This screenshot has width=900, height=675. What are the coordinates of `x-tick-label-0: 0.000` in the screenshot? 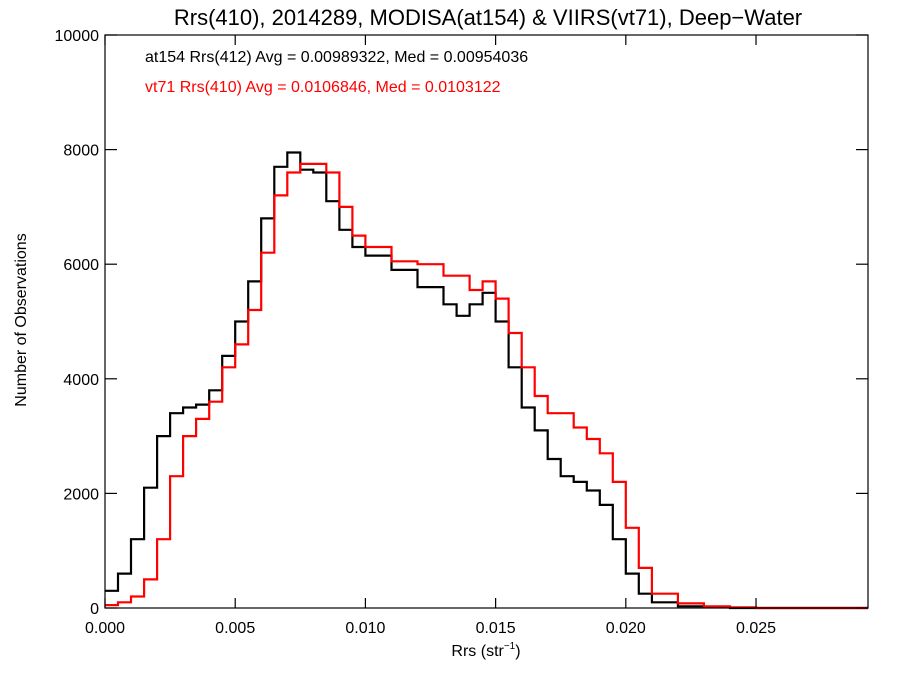 It's located at (105, 628).